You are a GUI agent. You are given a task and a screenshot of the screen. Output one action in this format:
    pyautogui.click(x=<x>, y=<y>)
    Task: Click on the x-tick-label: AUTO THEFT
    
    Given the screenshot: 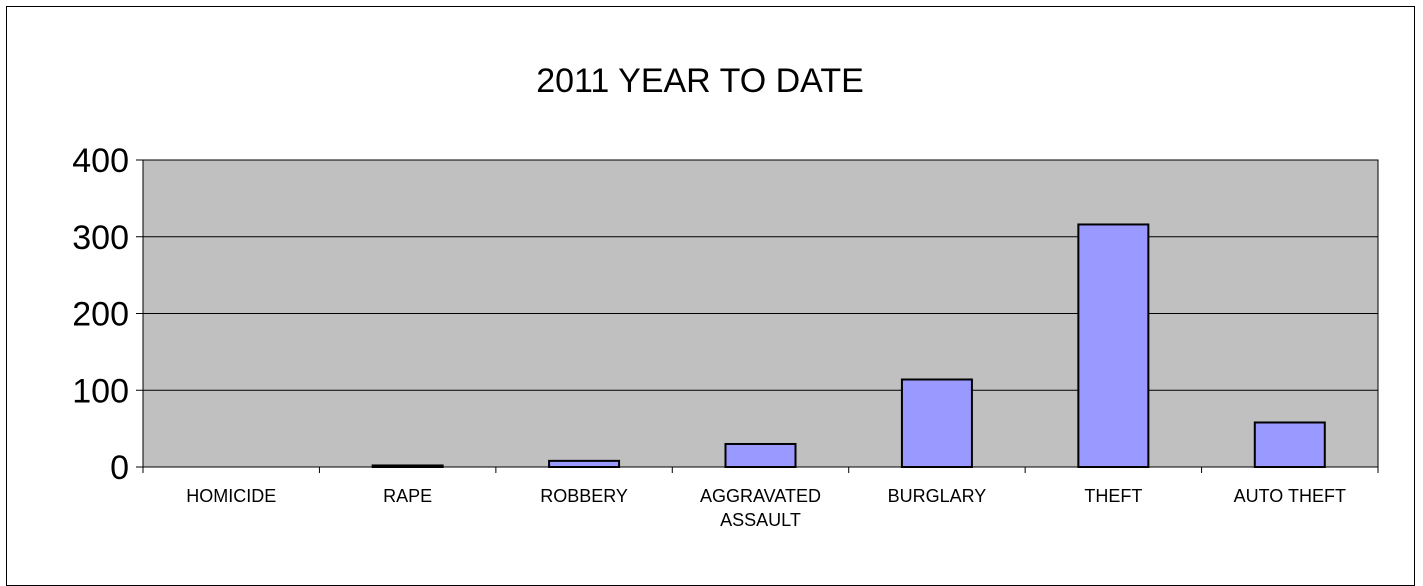 What is the action you would take?
    pyautogui.click(x=1290, y=496)
    